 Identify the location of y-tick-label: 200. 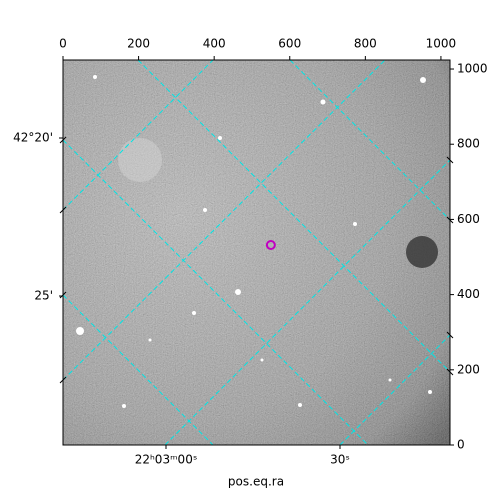
(468, 369).